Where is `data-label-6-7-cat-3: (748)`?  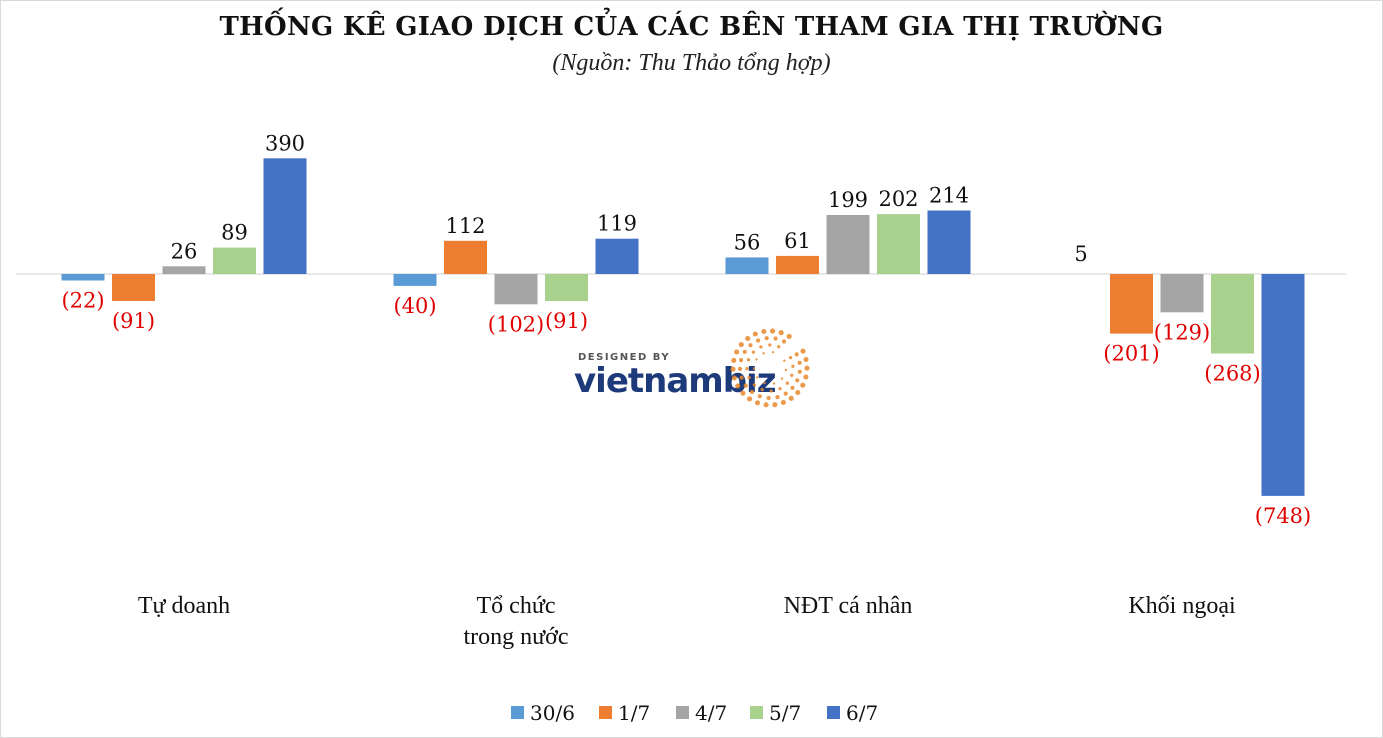
data-label-6-7-cat-3: (748) is located at coordinates (1283, 516).